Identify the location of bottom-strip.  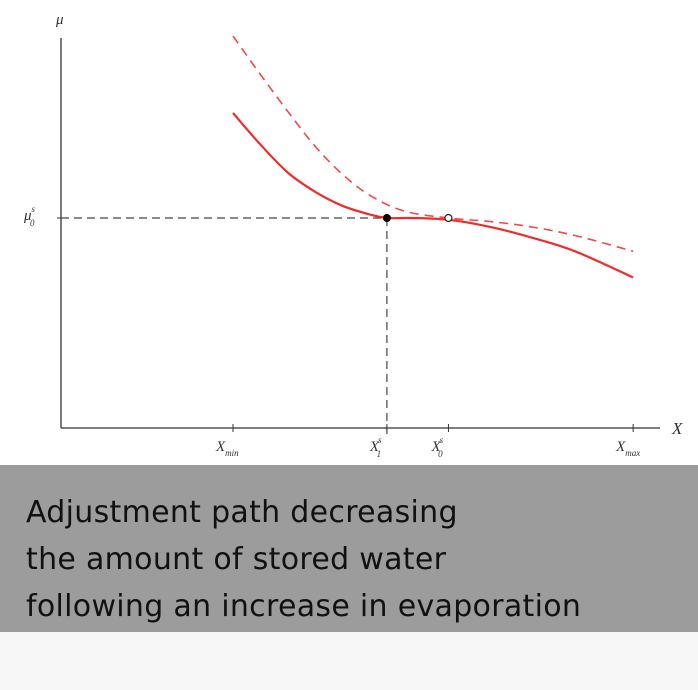
(349, 661).